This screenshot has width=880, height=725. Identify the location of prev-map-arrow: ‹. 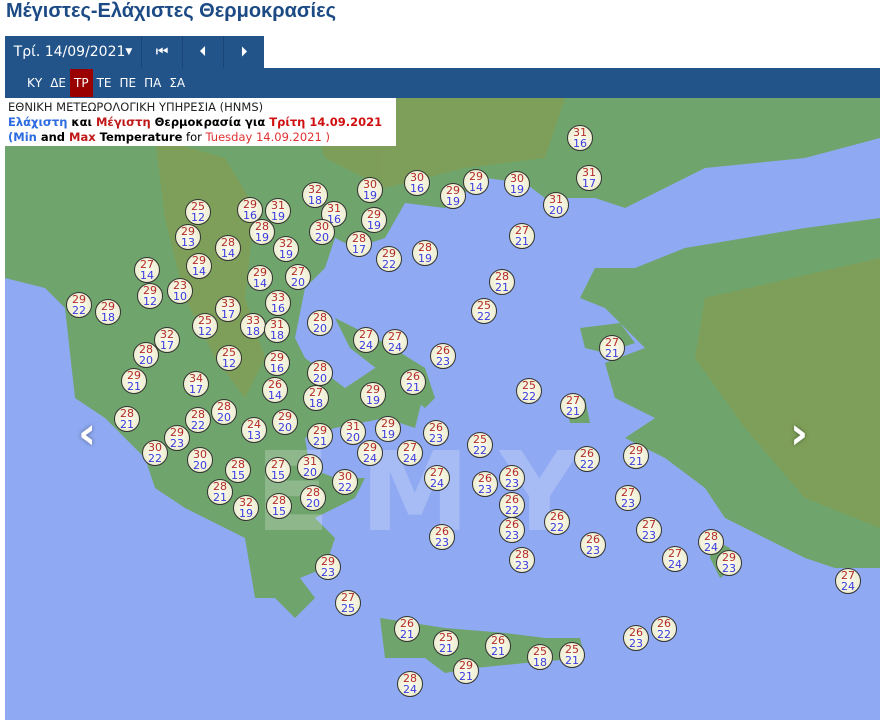
(87, 433).